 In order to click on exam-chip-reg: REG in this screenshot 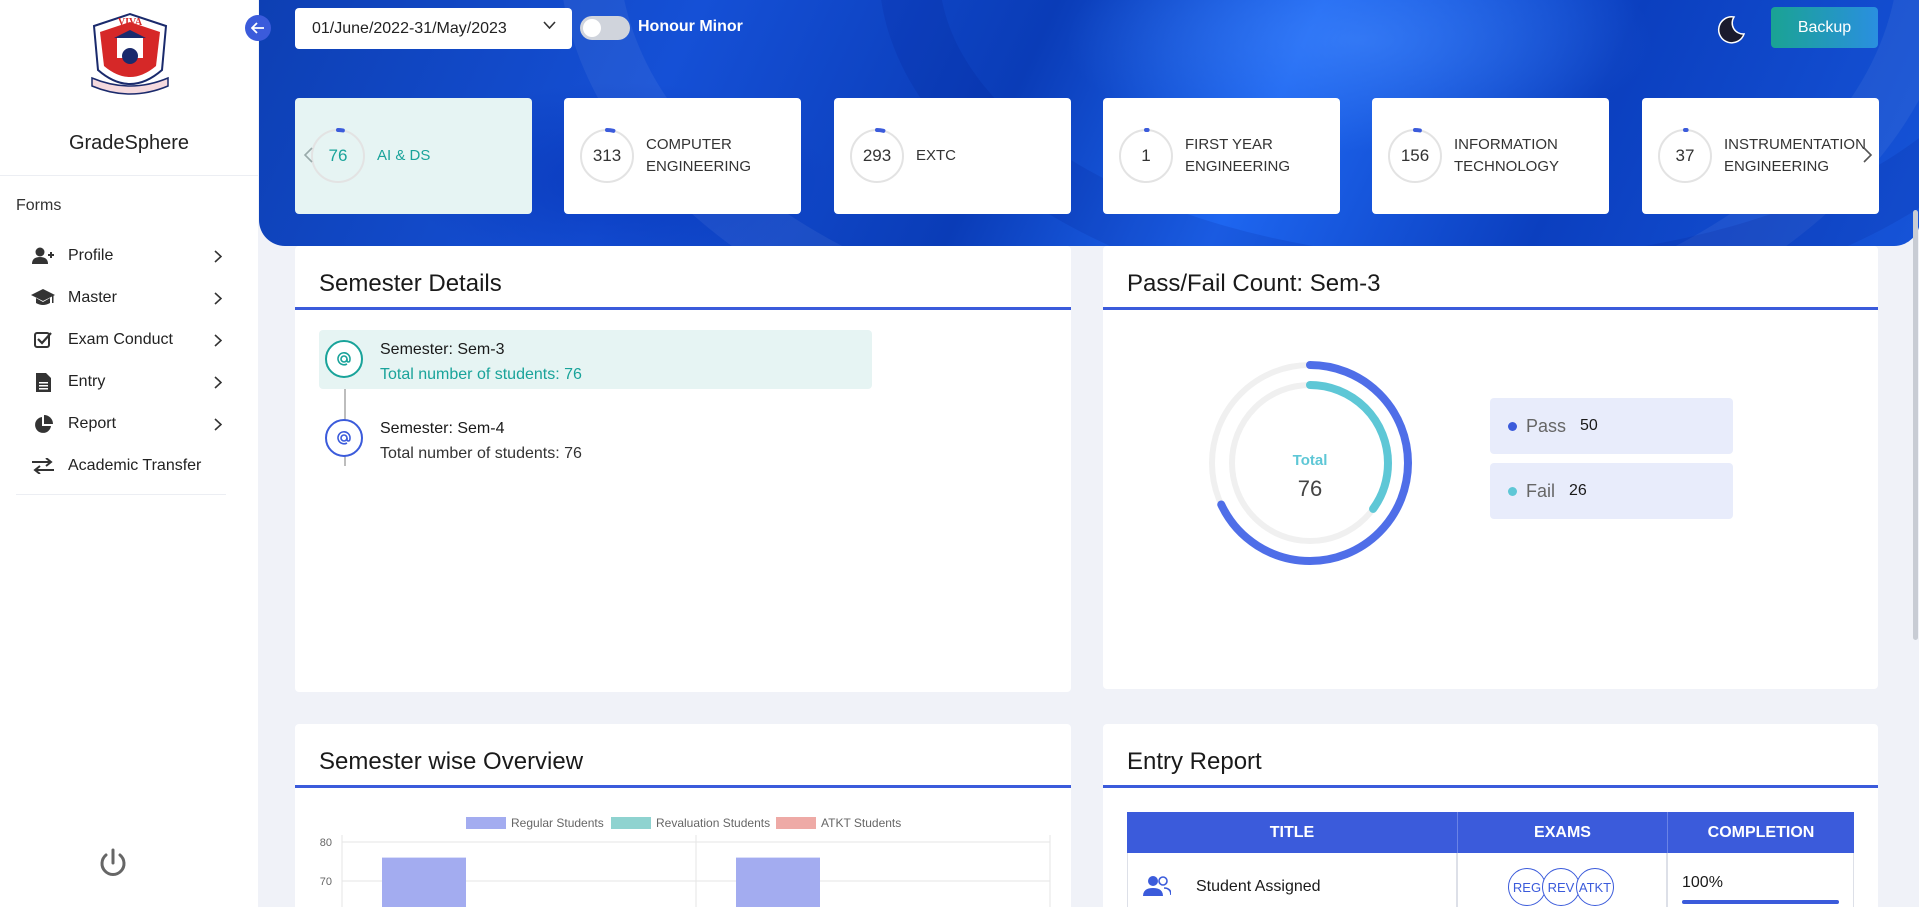, I will do `click(1527, 887)`.